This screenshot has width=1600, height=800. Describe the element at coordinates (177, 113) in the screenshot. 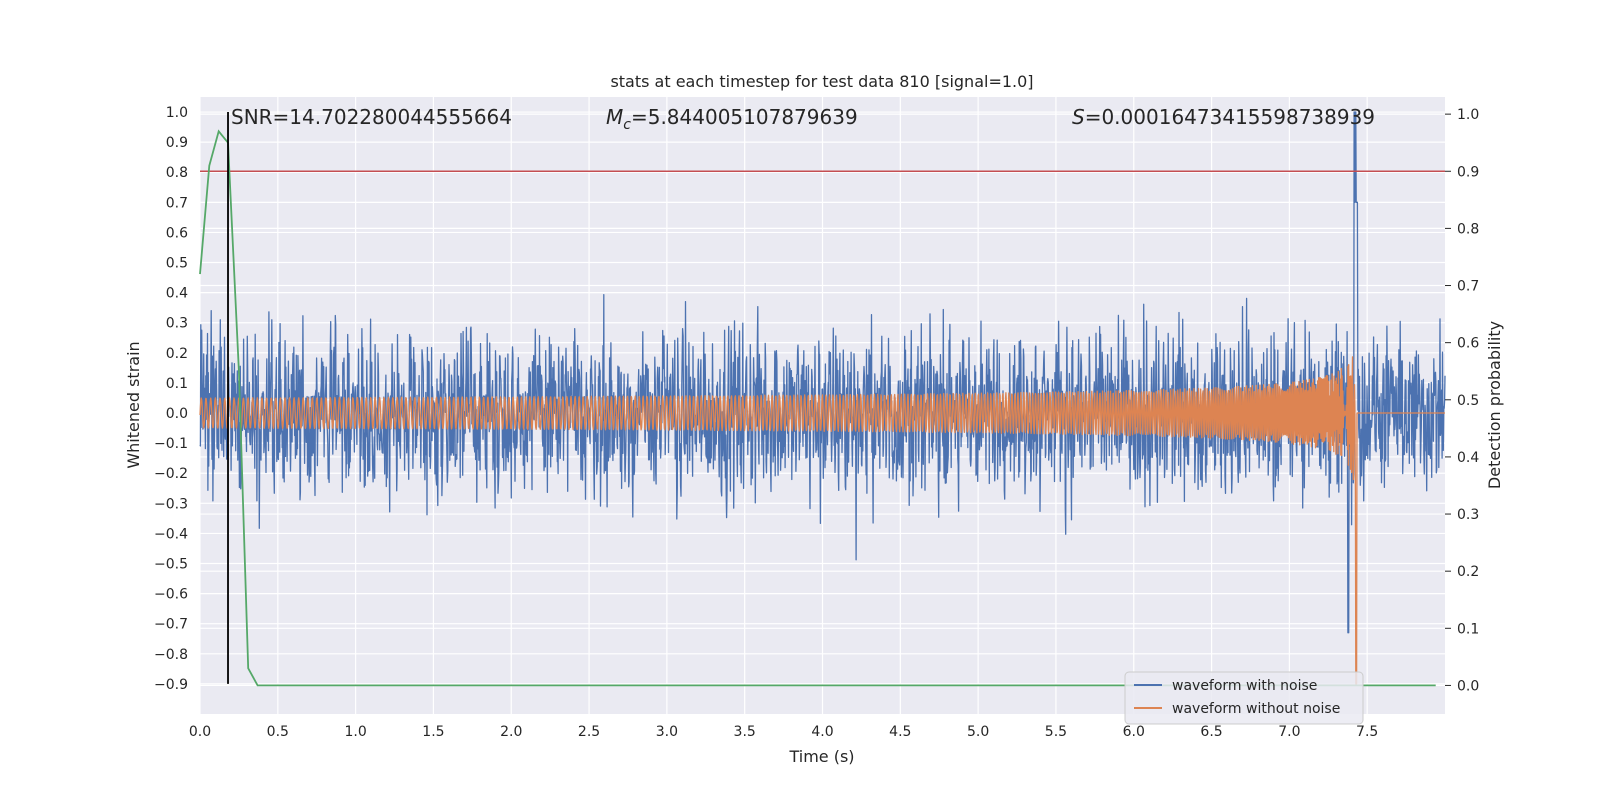

I see `y-tick-label-left: 1.0` at that location.